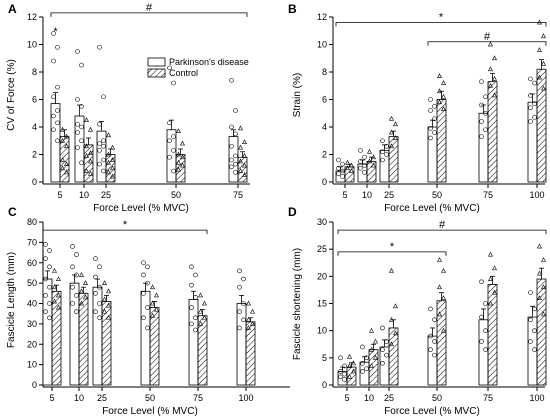  Describe the element at coordinates (432, 411) in the screenshot. I see `panel-d-xlabel: Force Level (% MVC)` at that location.